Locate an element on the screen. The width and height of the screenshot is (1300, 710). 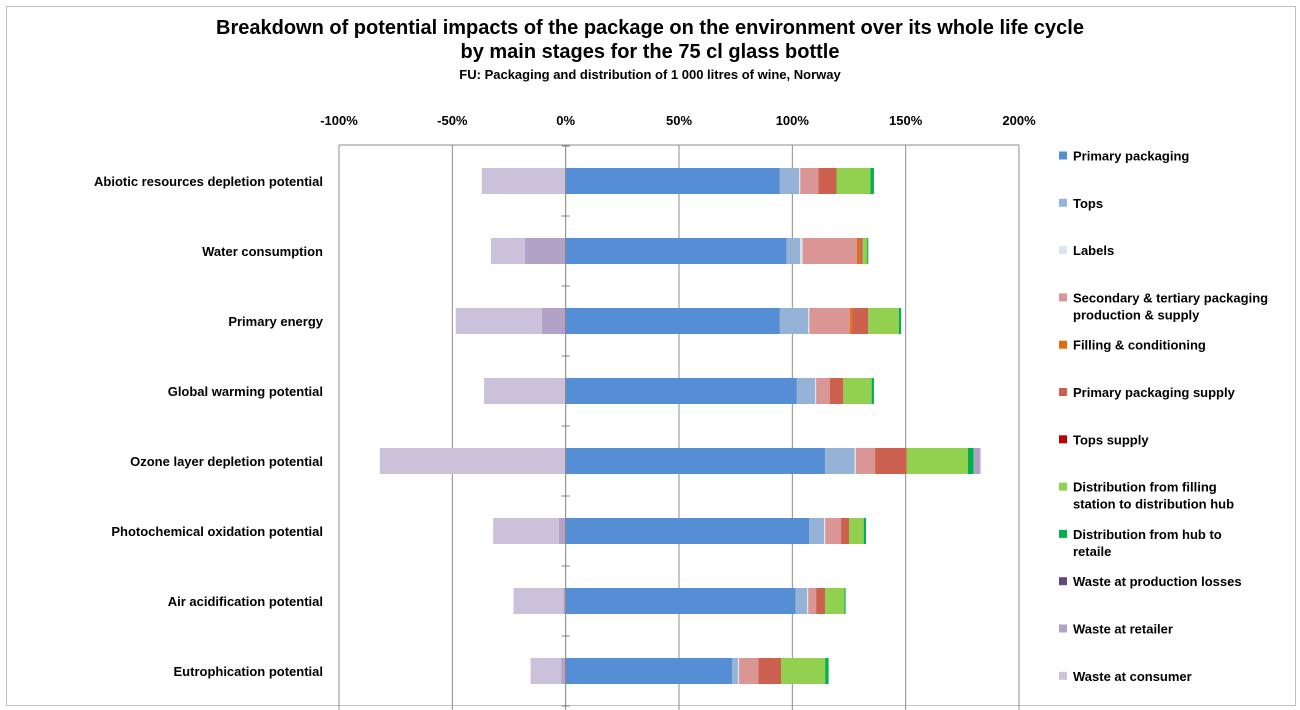
x-tick-label: -100% is located at coordinates (339, 120).